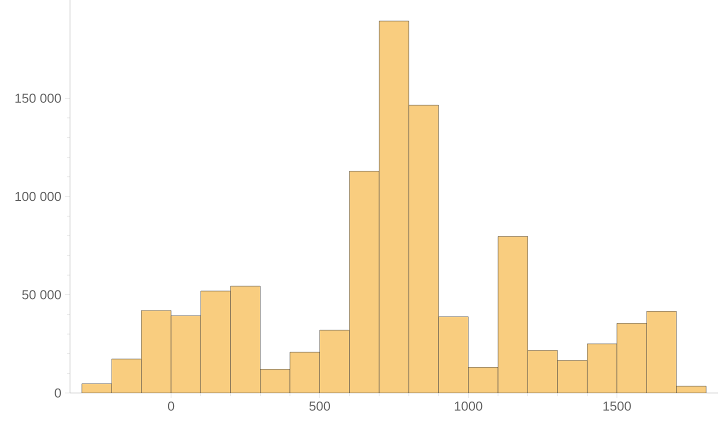  I want to click on x-tick-label: 1000, so click(468, 406).